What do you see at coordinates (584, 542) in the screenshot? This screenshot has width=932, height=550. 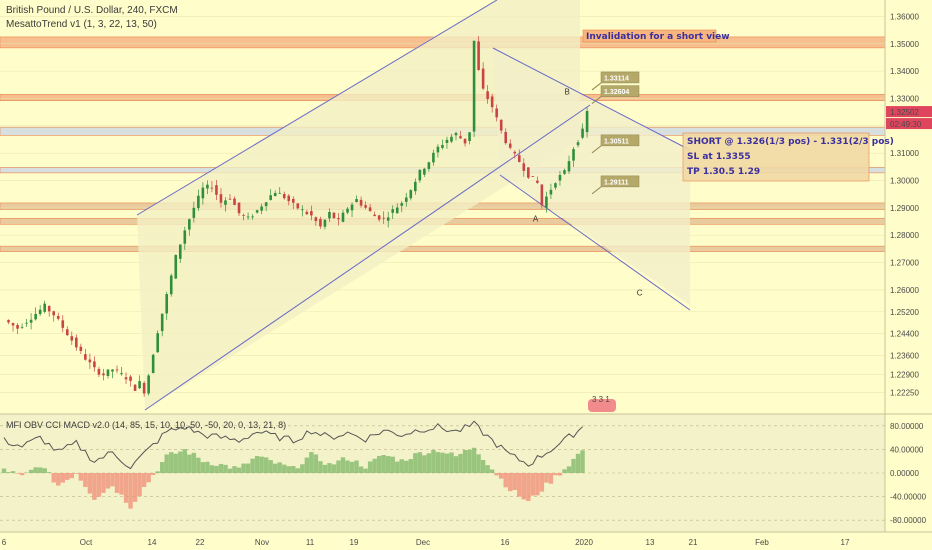 I see `time-tick-label: 2020` at bounding box center [584, 542].